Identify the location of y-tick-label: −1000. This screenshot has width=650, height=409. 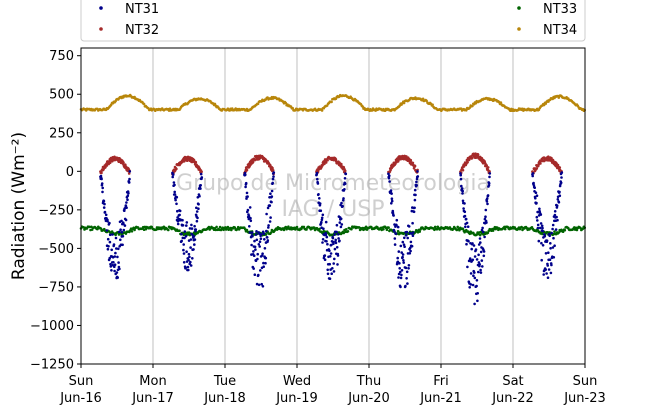
(52, 326).